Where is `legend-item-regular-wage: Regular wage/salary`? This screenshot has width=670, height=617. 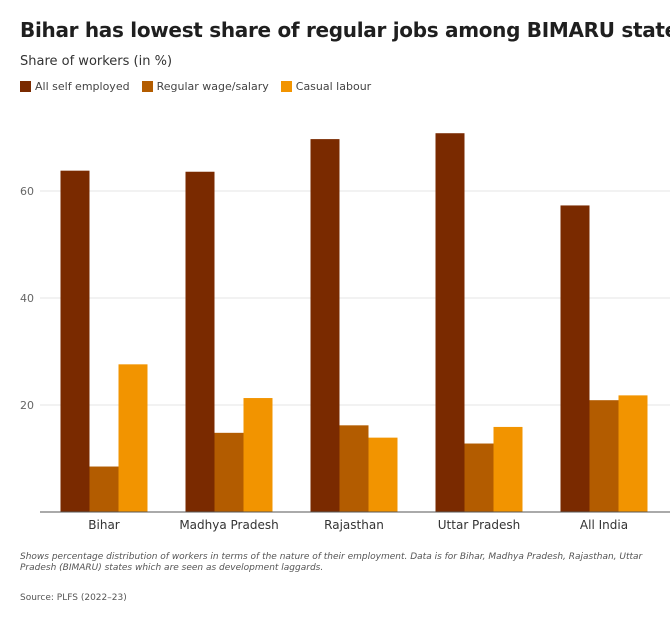 legend-item-regular-wage: Regular wage/salary is located at coordinates (205, 86).